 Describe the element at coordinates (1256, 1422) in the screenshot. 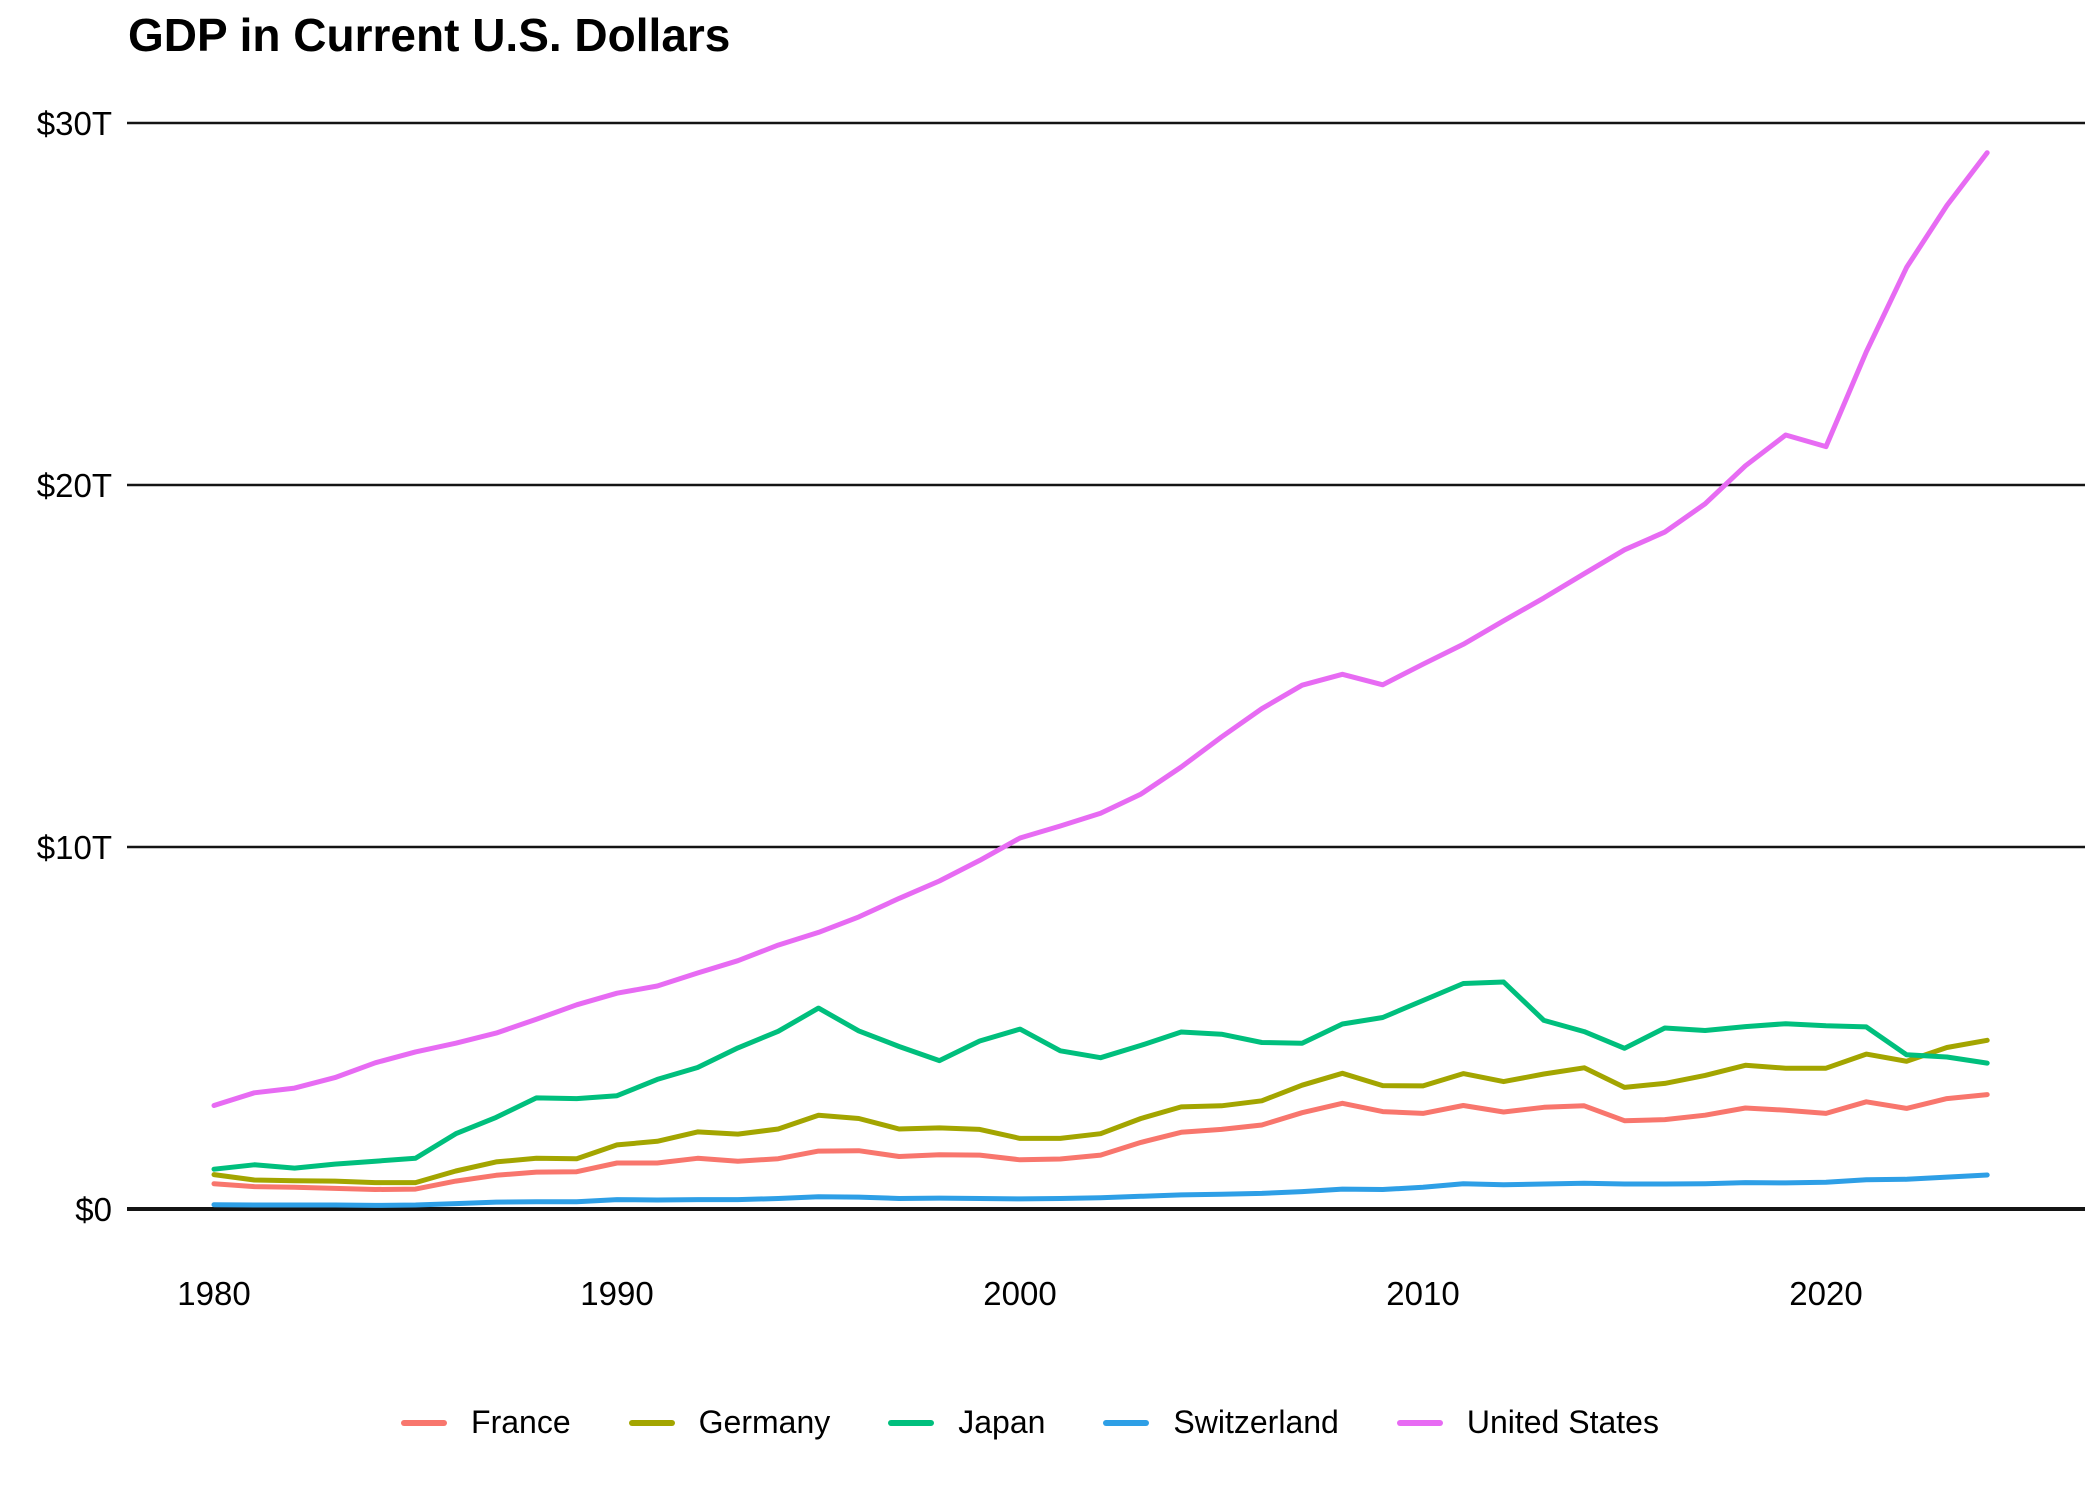

I see `legend-label: Switzerland` at that location.